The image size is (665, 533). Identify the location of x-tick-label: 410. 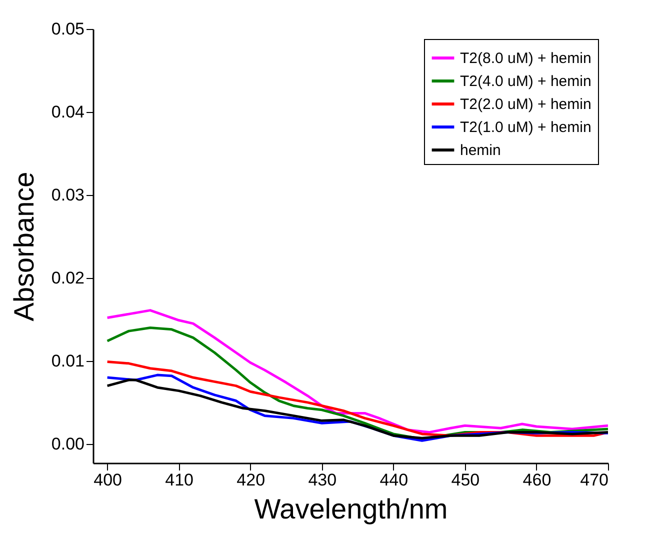
(179, 480).